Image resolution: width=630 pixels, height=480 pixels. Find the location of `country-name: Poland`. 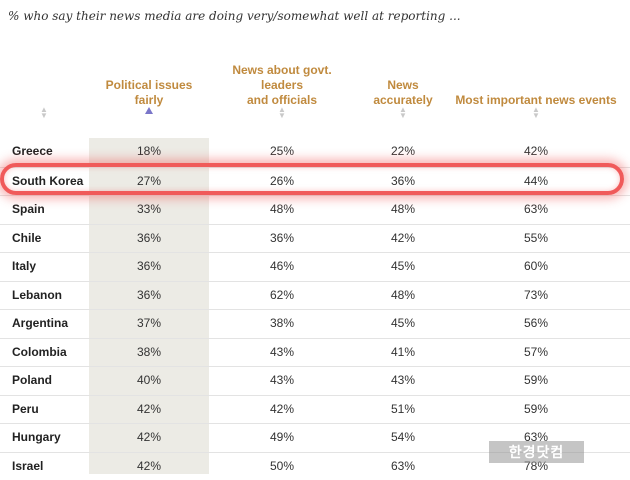

country-name: Poland is located at coordinates (32, 380).